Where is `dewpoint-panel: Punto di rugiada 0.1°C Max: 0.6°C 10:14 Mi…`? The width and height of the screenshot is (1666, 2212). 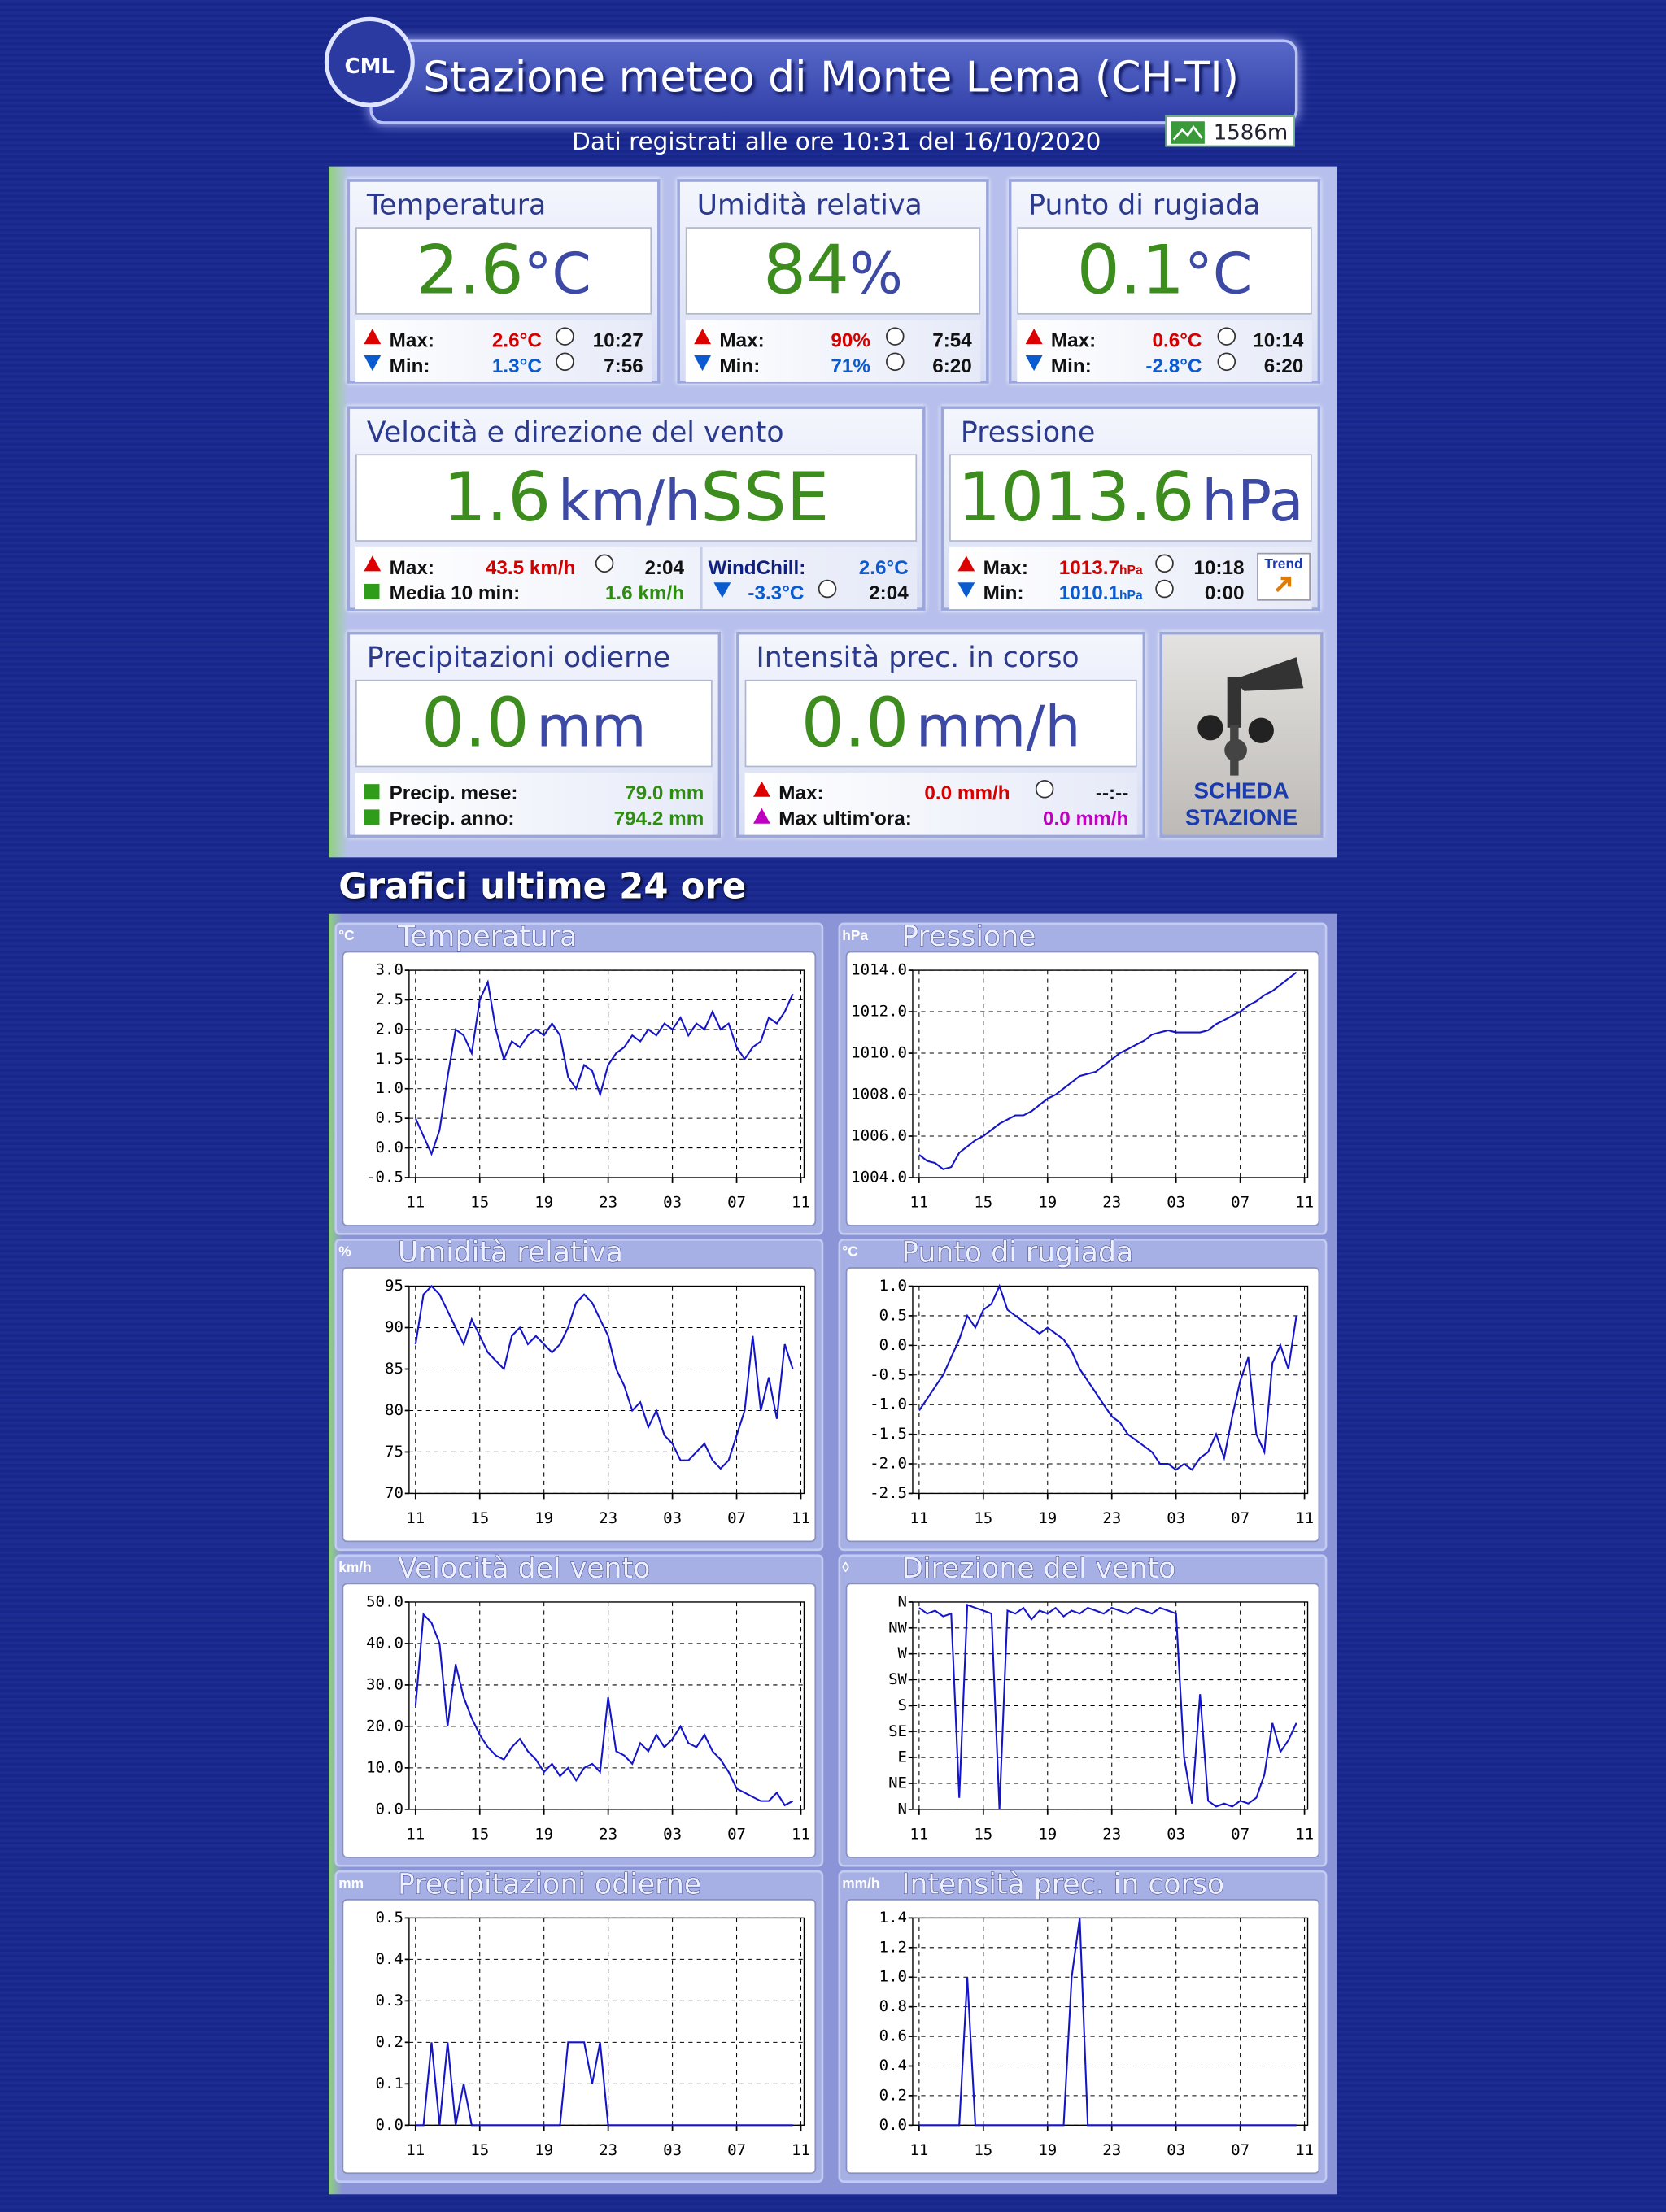
dewpoint-panel: Punto di rugiada 0.1°C Max: 0.6°C 10:14 Mi… is located at coordinates (1164, 281).